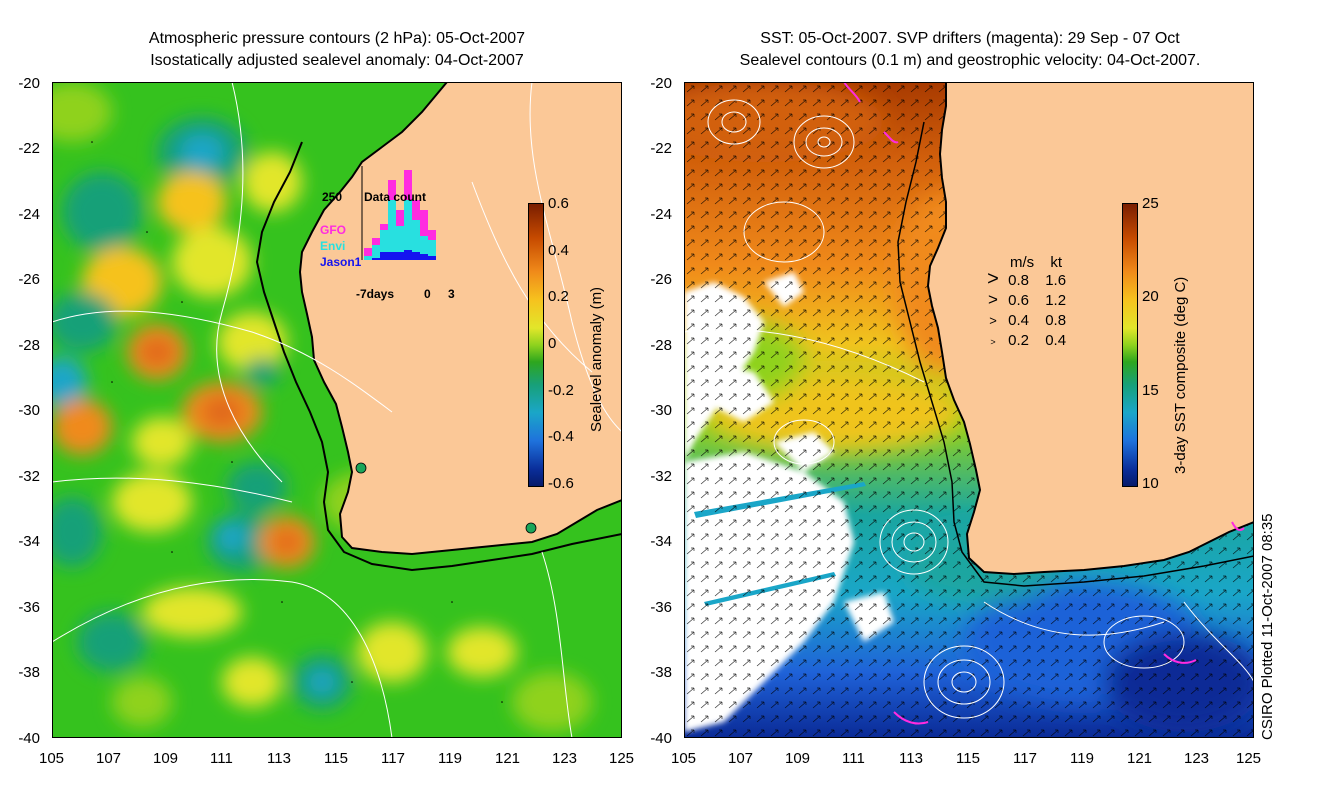 The height and width of the screenshot is (810, 1320). Describe the element at coordinates (1036, 262) in the screenshot. I see `velocity-legend-header: m/s kt` at that location.